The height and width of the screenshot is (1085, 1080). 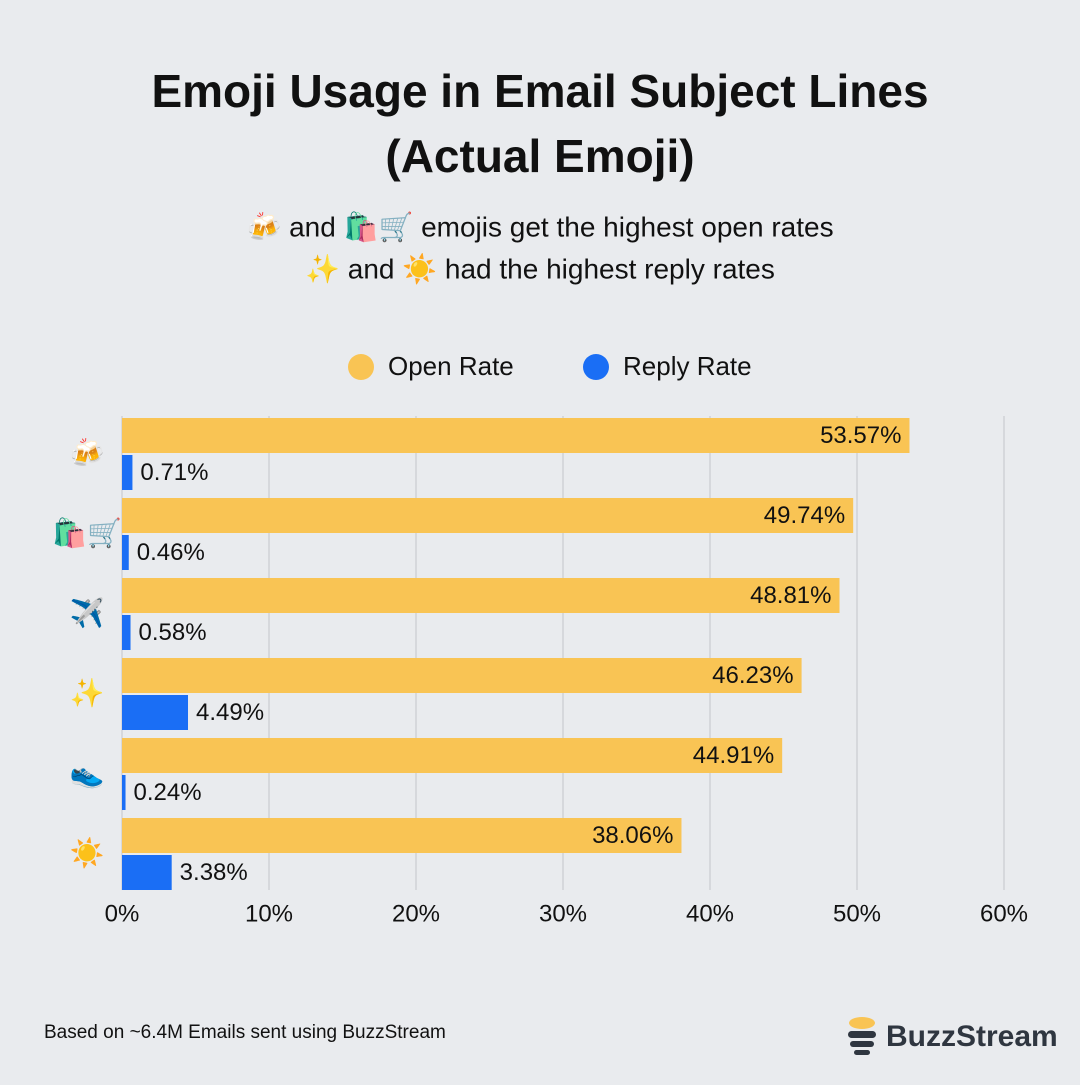 I want to click on data-label: 3.38%, so click(x=214, y=872).